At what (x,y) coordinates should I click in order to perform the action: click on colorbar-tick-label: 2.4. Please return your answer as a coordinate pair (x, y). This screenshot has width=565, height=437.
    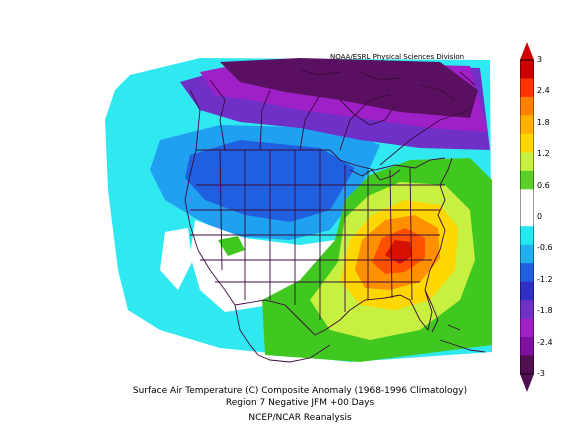
    Looking at the image, I should click on (543, 91).